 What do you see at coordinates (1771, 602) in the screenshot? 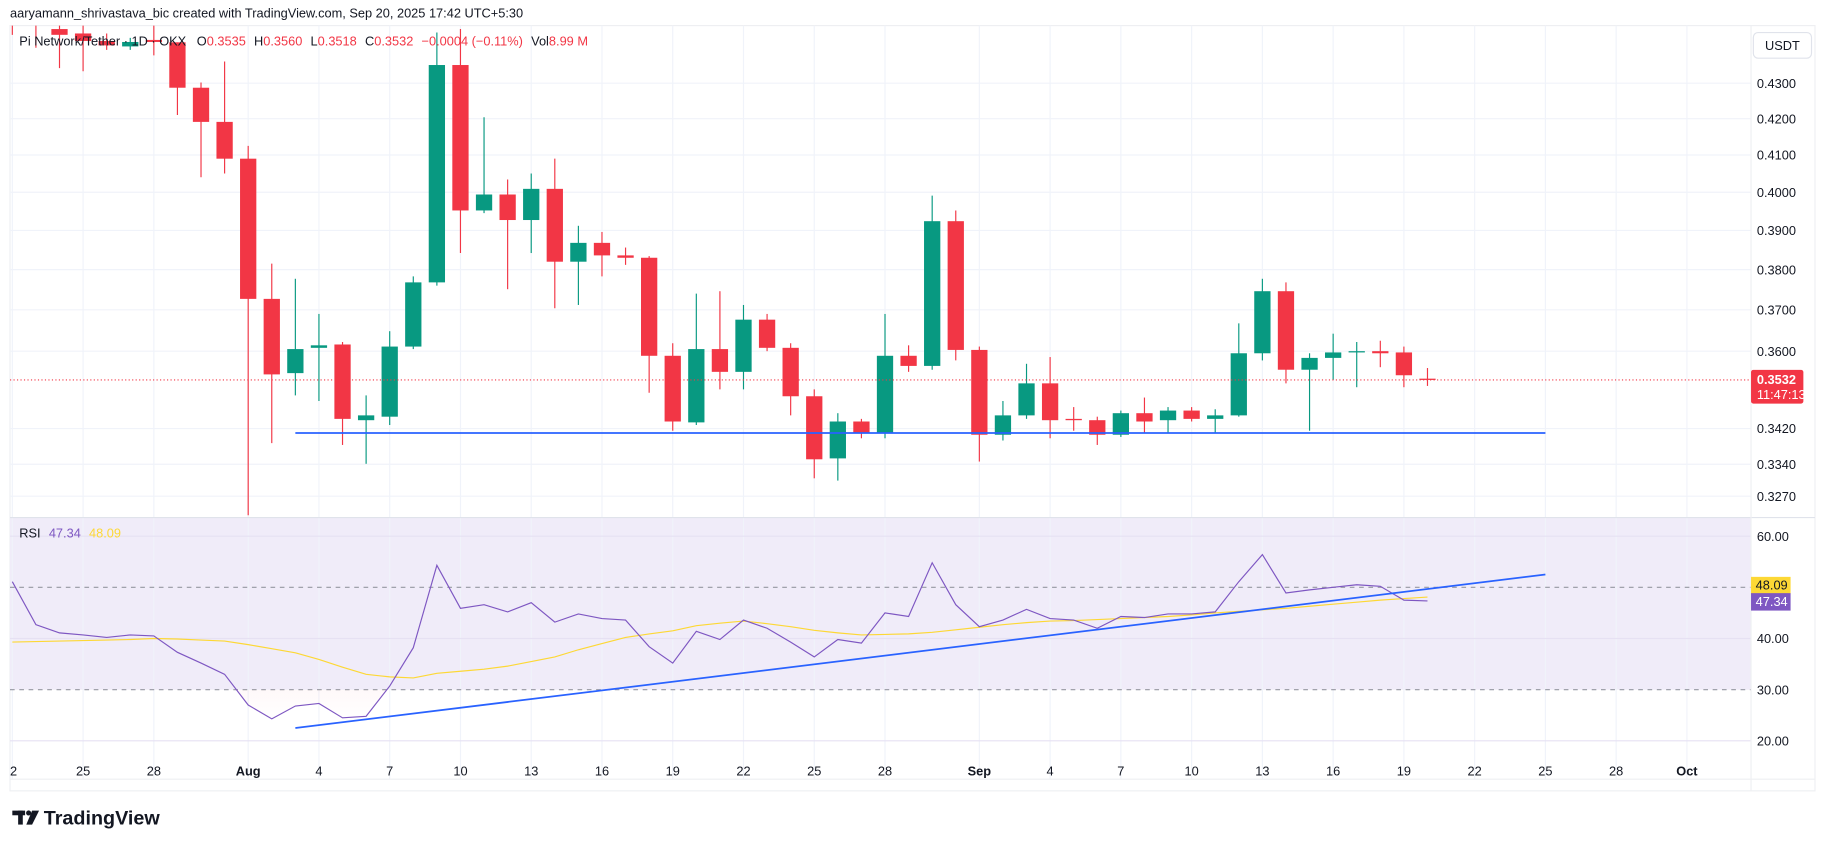
I see `rsi-axis-label: 47.34` at bounding box center [1771, 602].